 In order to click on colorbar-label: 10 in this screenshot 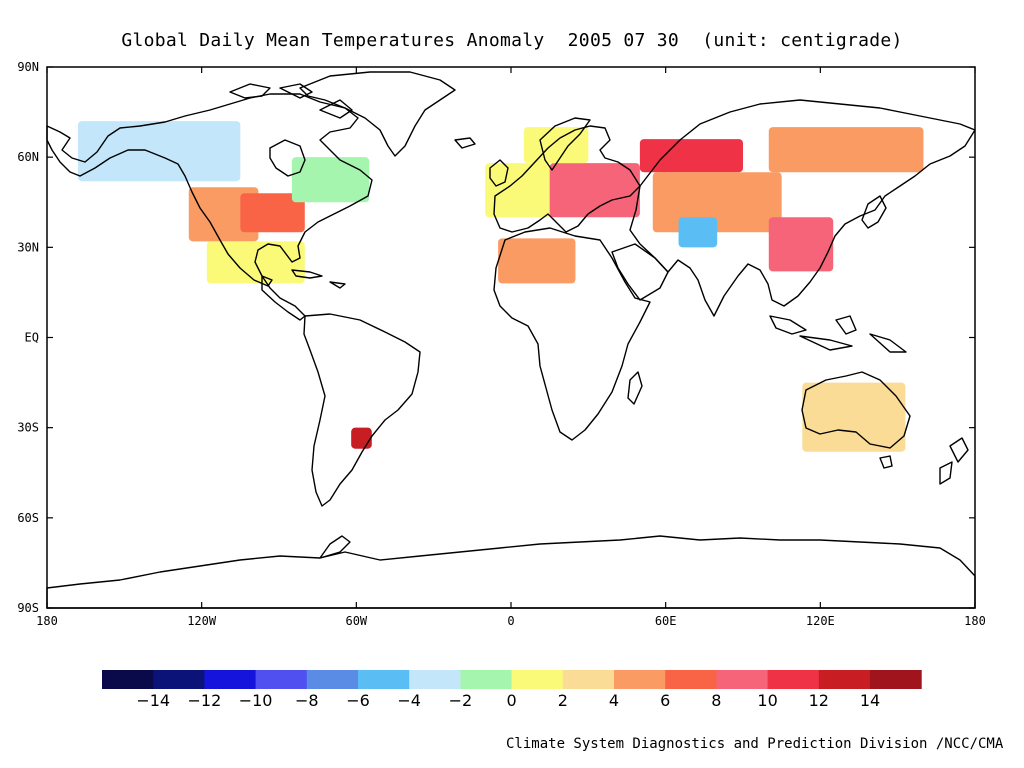, I will do `click(767, 700)`.